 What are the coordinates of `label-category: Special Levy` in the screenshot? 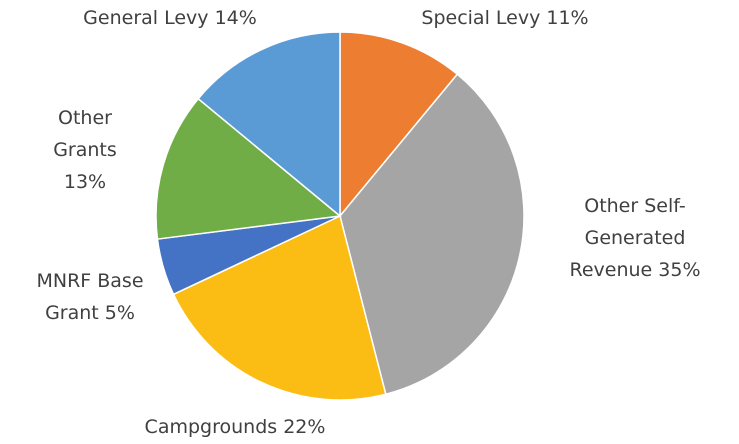 It's located at (481, 18).